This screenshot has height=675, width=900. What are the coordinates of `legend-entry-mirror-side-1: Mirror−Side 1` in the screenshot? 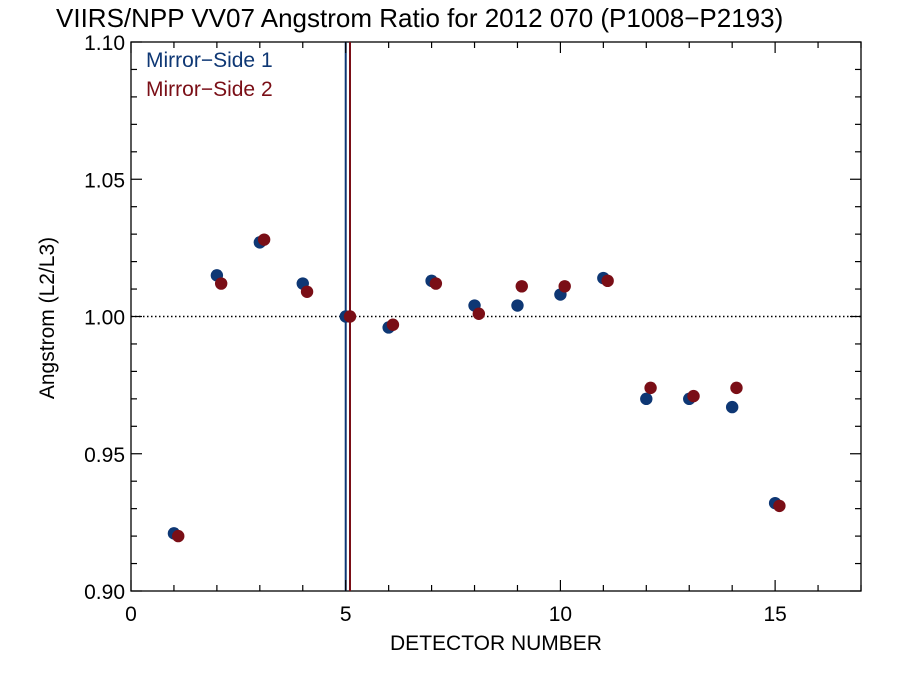 It's located at (209, 60).